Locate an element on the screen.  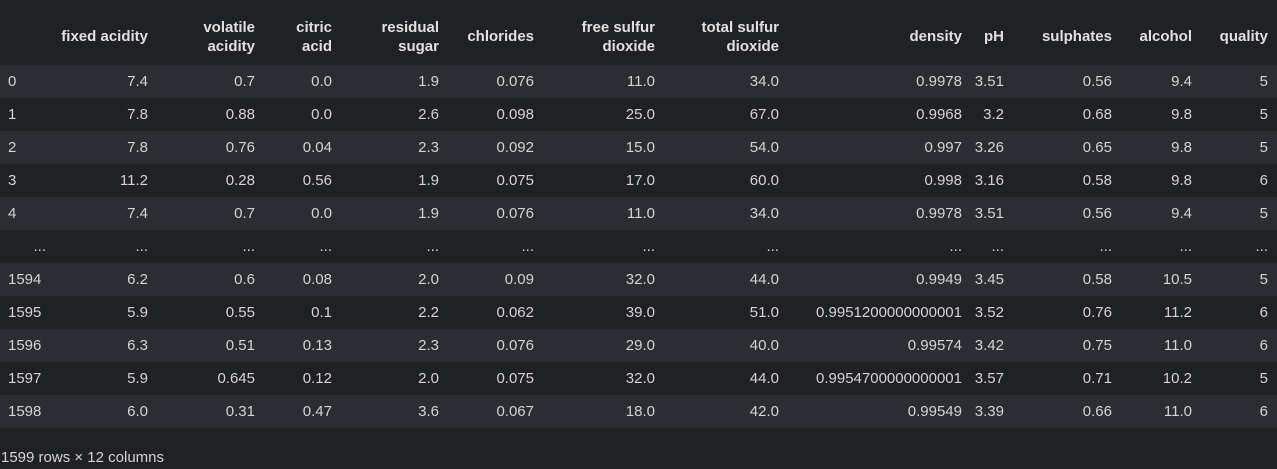
table-cell: 67.0 is located at coordinates (764, 114).